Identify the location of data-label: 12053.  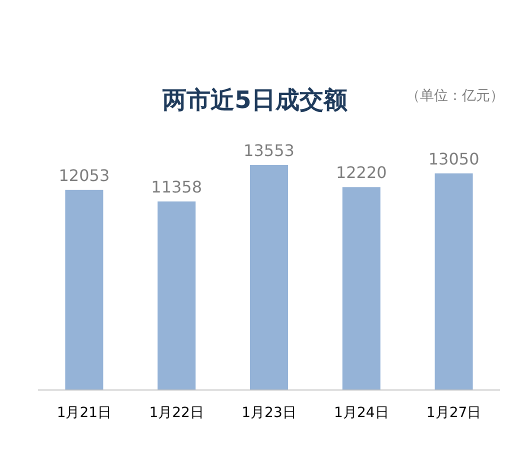
(84, 175).